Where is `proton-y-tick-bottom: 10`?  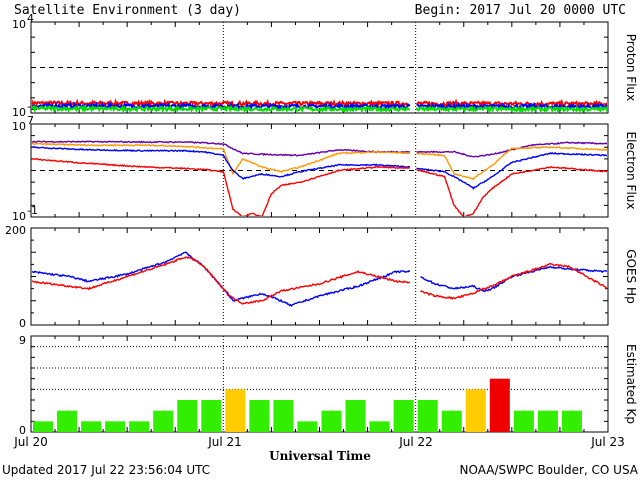 proton-y-tick-bottom: 10 is located at coordinates (19, 112).